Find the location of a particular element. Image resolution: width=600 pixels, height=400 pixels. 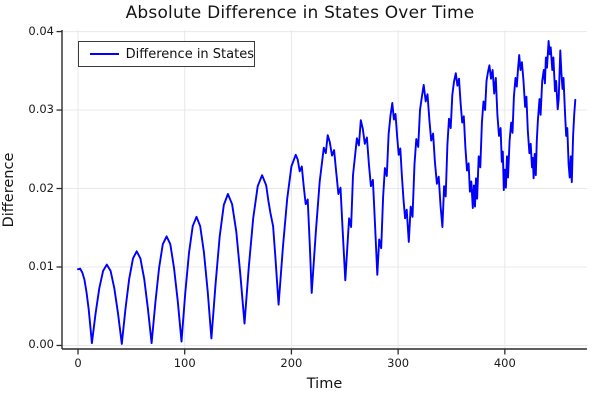

x-axis-label: Time is located at coordinates (324, 384).